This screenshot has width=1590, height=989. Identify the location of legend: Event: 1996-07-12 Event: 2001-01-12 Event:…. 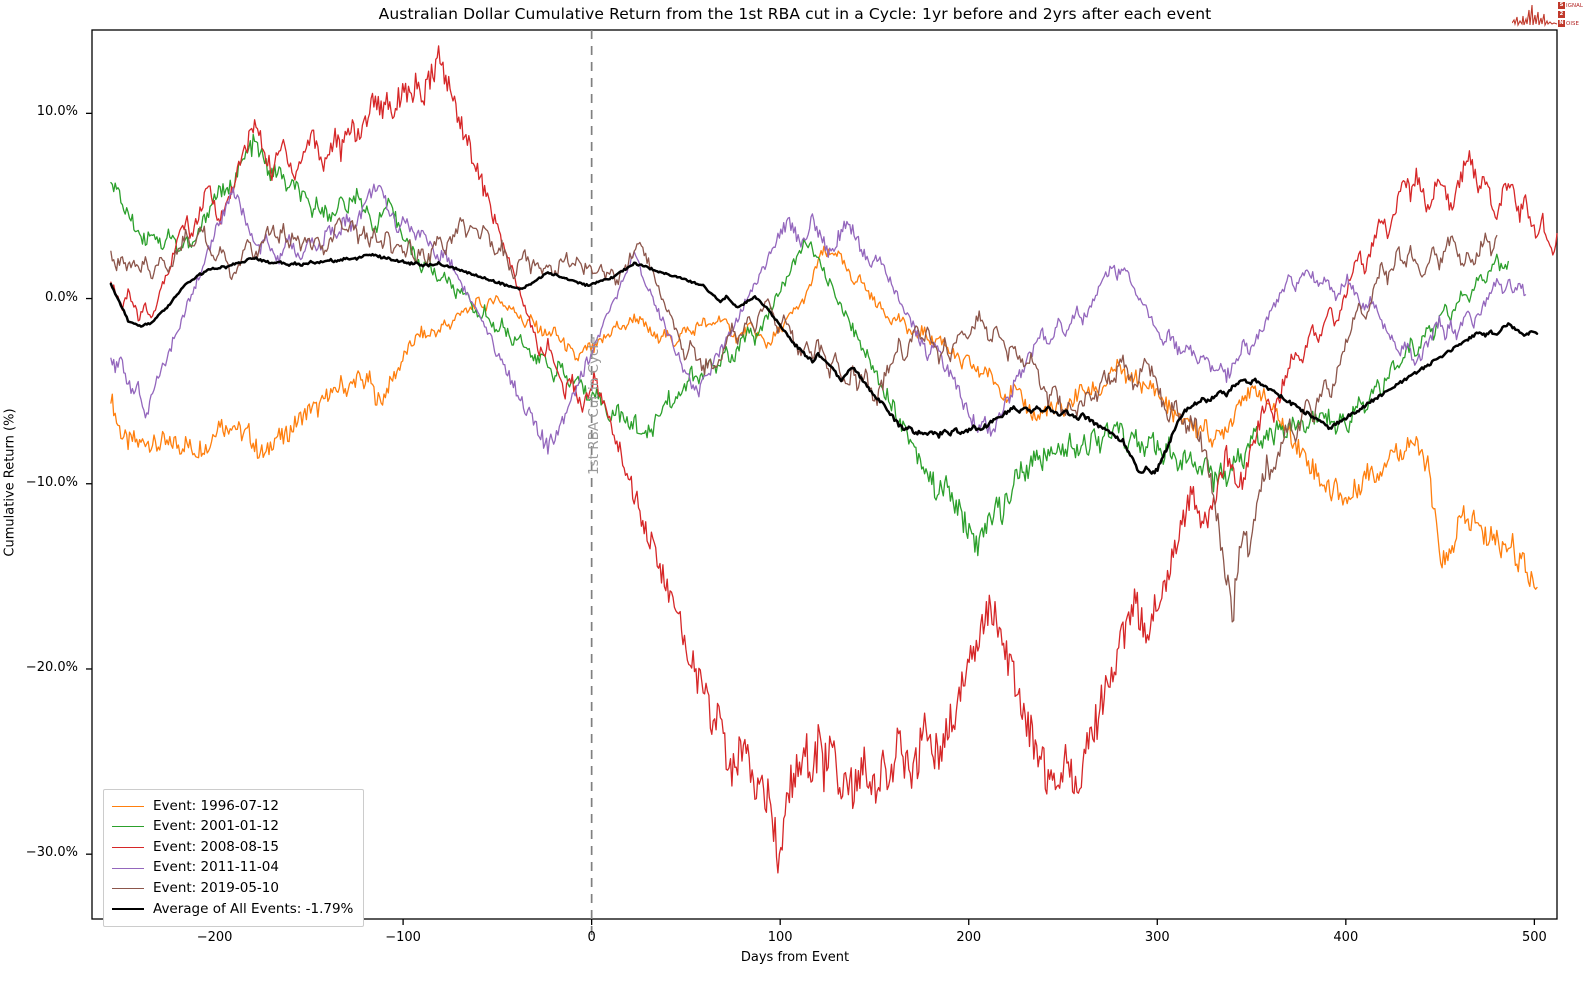
(234, 858).